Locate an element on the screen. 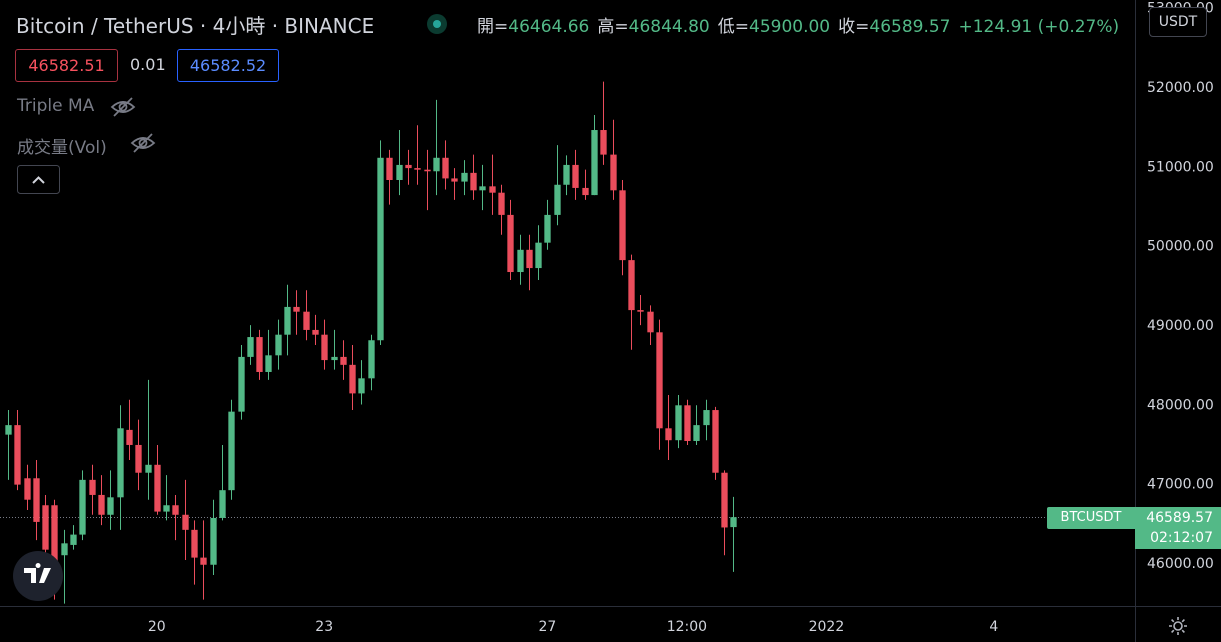 The image size is (1221, 642). chart-title: Bitcoin / TetherUS · 4小時 · BINANCE is located at coordinates (195, 26).